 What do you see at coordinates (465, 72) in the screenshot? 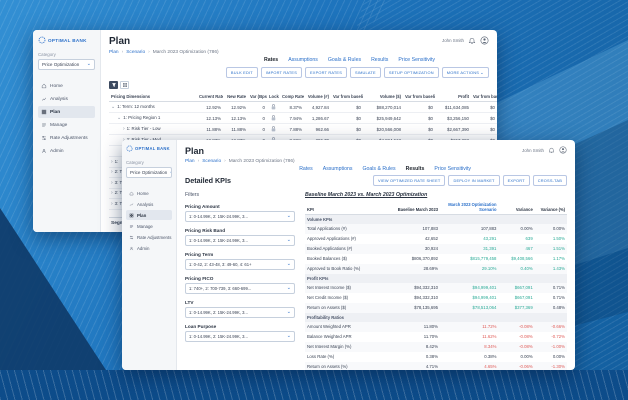
I see `more-actions-button: MORE ACTIONS ⌄` at bounding box center [465, 72].